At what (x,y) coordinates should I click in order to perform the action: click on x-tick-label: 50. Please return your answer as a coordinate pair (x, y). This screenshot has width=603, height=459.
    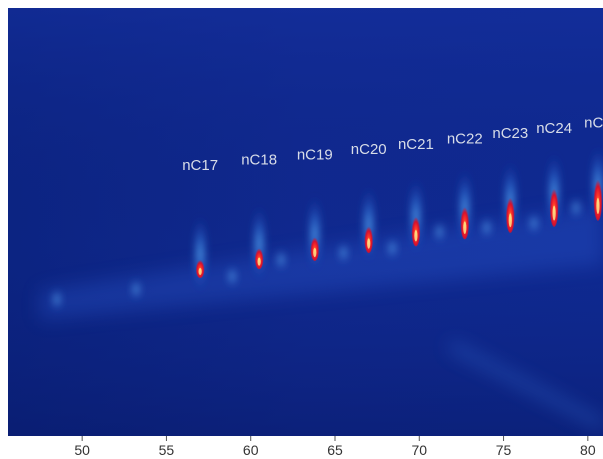
    Looking at the image, I should click on (82, 450).